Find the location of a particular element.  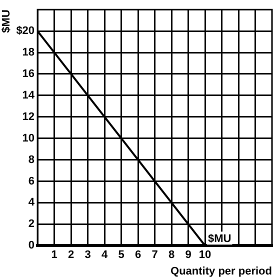

y-tick-label: 6 is located at coordinates (31, 181).